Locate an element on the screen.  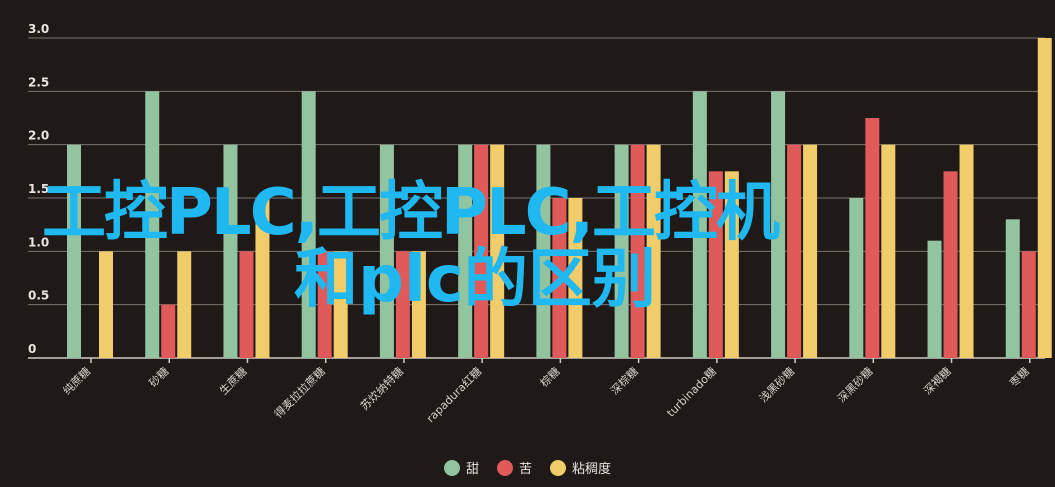
legend-item-bitter: 苦 is located at coordinates (514, 467).